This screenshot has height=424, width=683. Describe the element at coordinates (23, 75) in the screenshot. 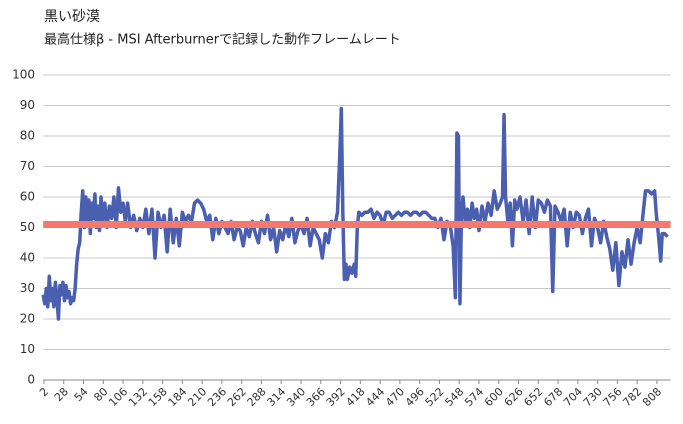

I see `y-tick-label: 100` at that location.